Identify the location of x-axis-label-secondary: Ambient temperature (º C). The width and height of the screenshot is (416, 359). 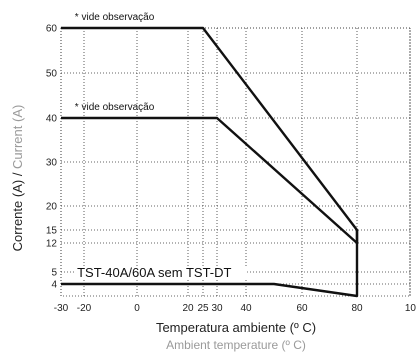
(236, 345).